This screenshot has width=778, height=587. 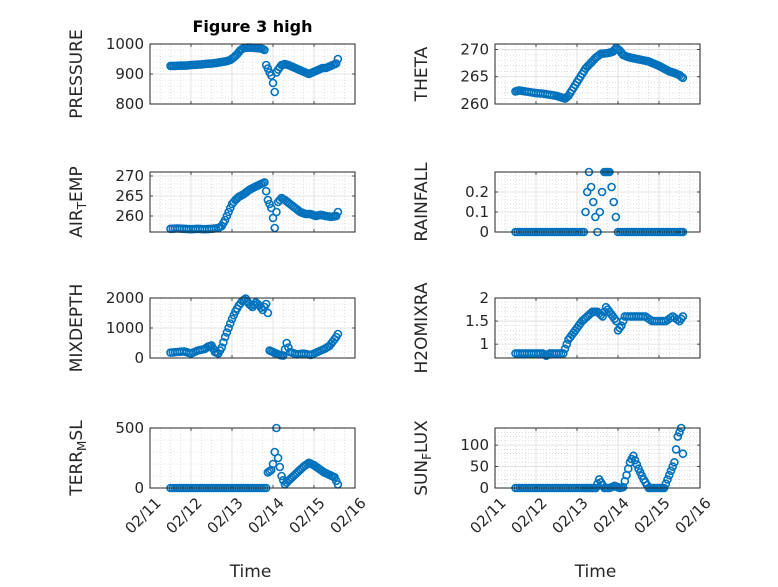 I want to click on y-axis-label: SUNFLUX, so click(x=423, y=458).